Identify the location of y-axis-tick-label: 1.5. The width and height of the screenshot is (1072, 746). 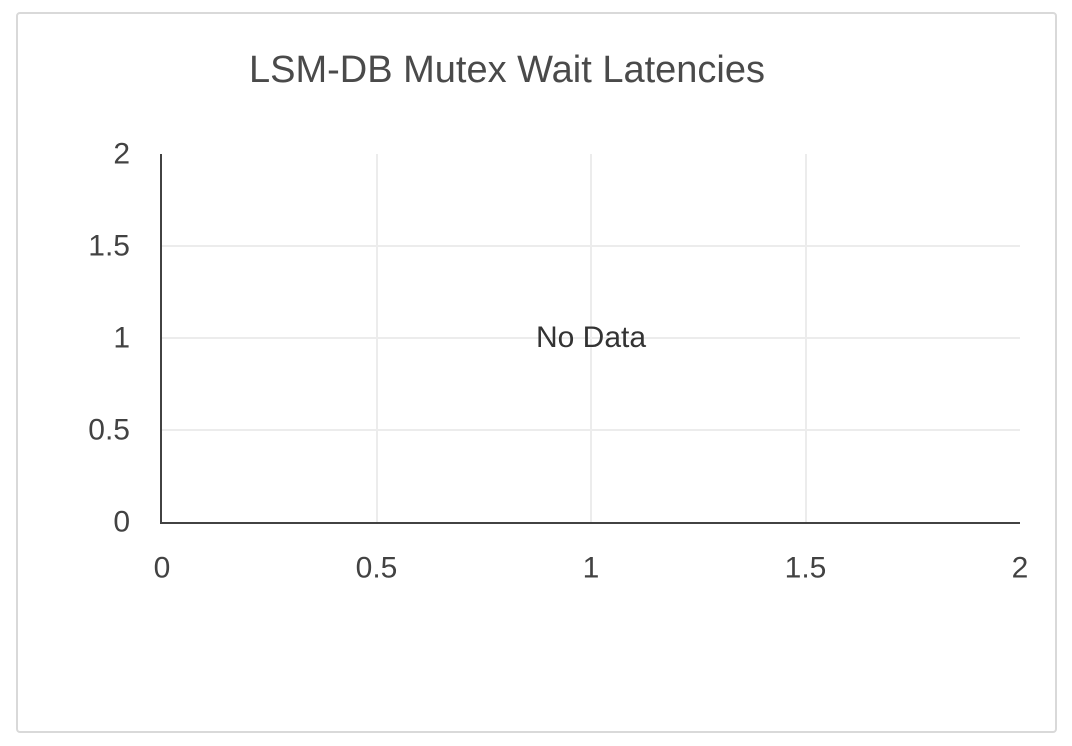
(109, 246).